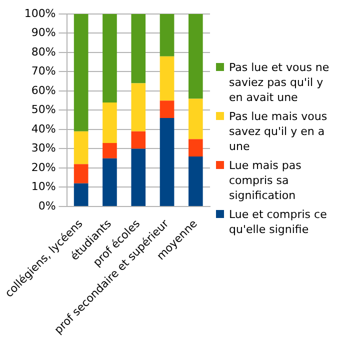 Image resolution: width=340 pixels, height=346 pixels. Describe the element at coordinates (43, 51) in the screenshot. I see `y-tick-label: 80%` at that location.